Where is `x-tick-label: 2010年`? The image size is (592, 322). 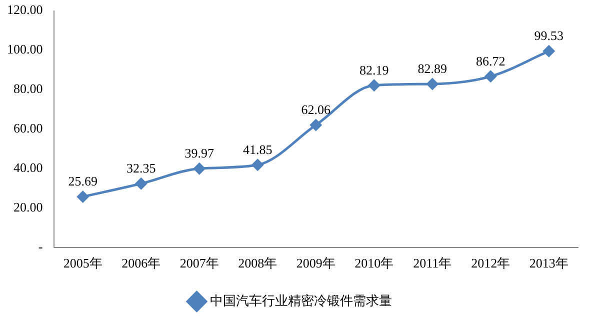
x-tick-label: 2010年 is located at coordinates (374, 263).